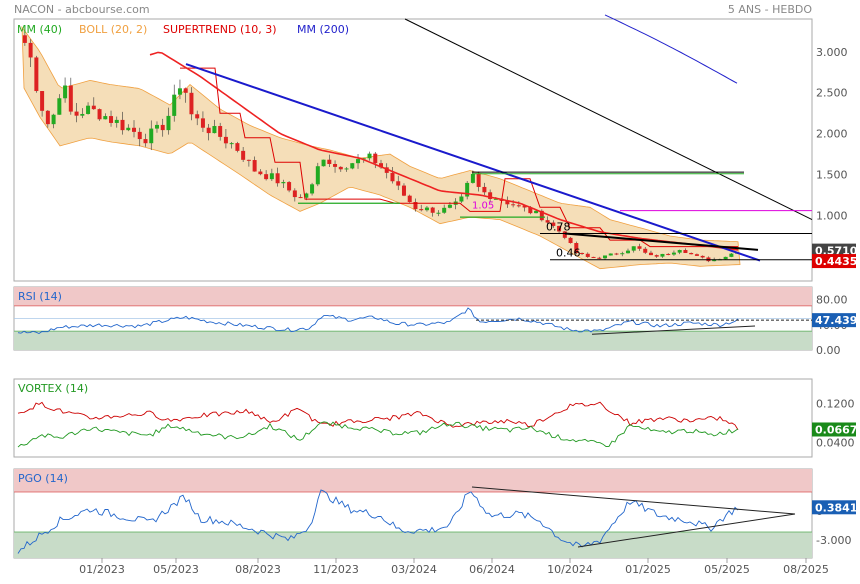  I want to click on chart-header-right: 5 ANS - HEBDO, so click(770, 9).